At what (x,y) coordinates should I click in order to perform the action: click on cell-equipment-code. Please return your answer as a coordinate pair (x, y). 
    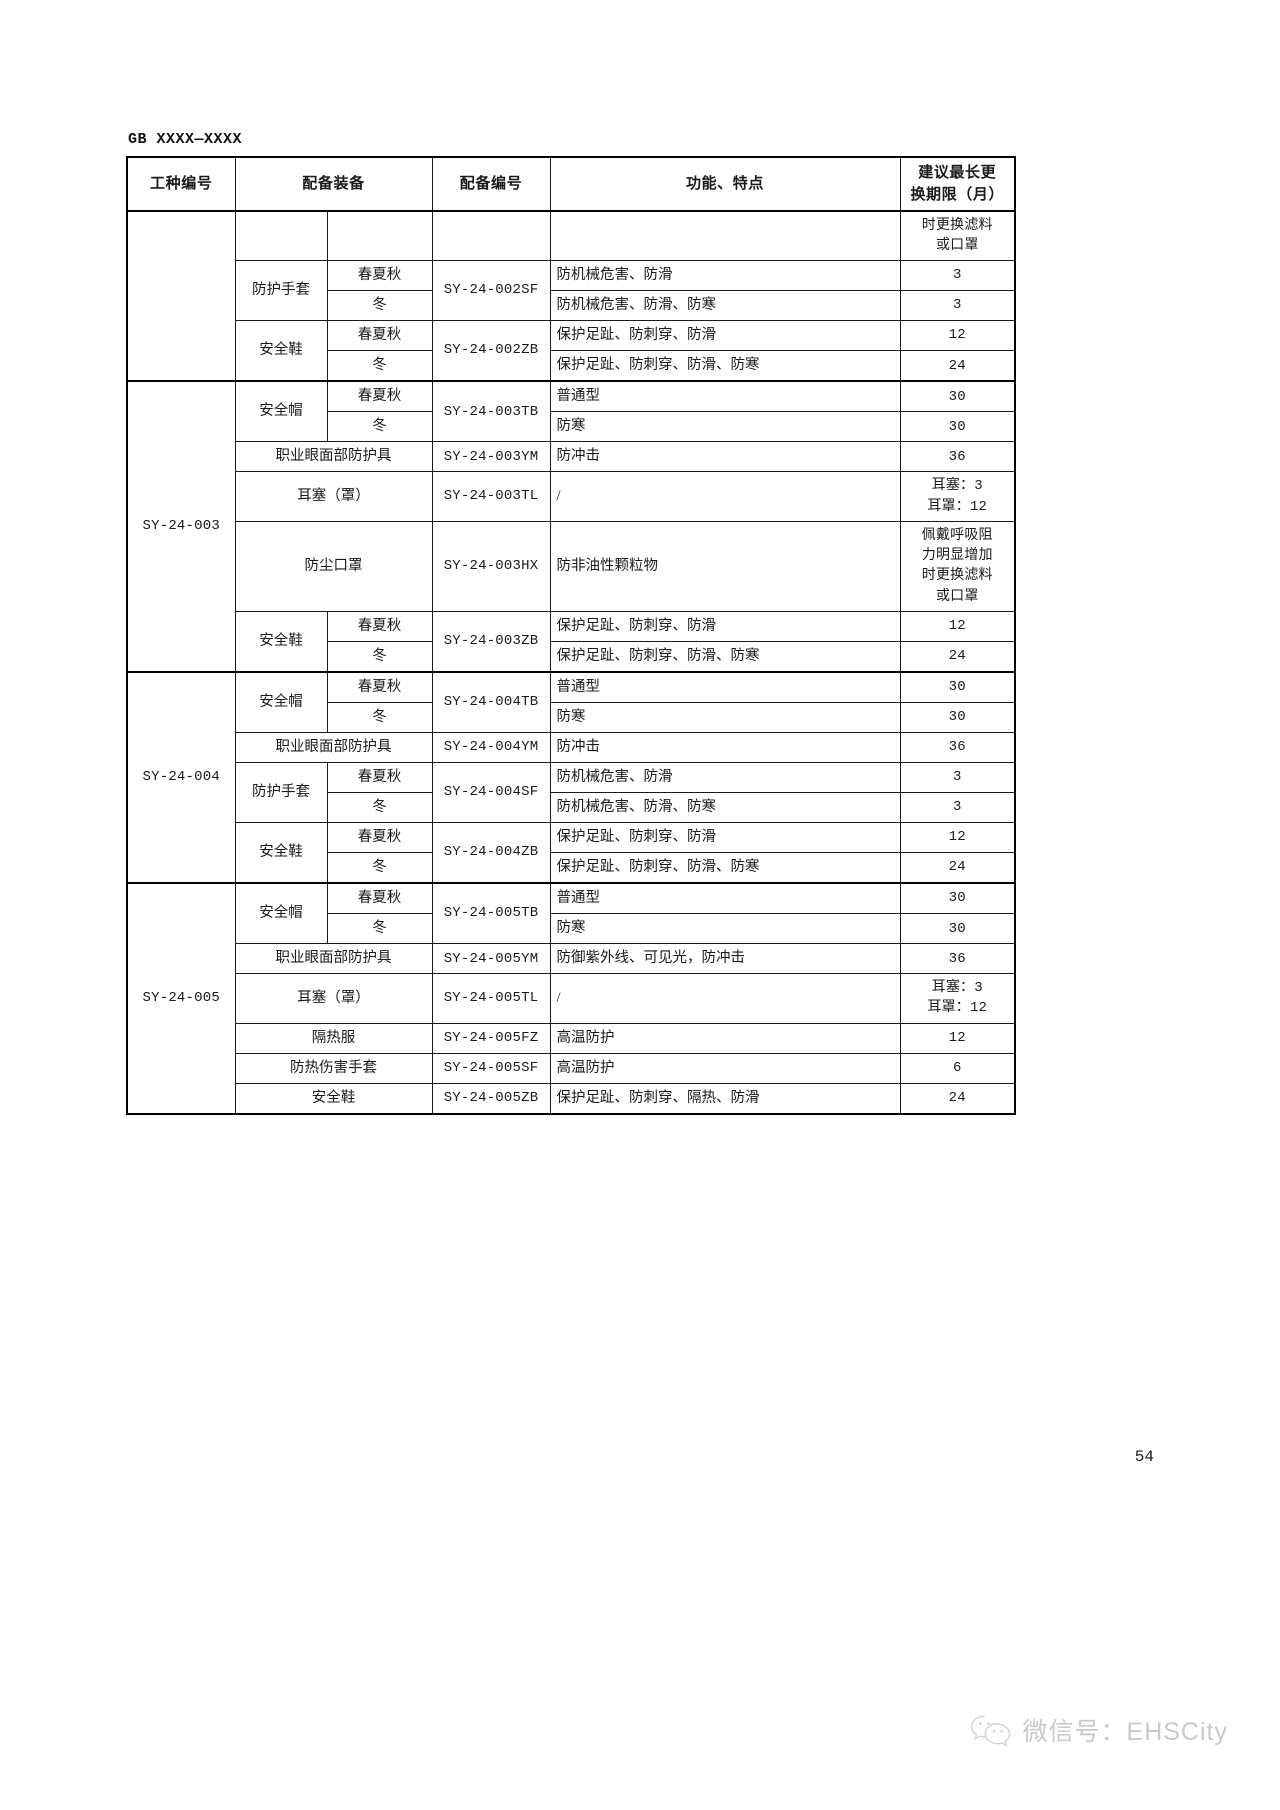
    Looking at the image, I should click on (491, 235).